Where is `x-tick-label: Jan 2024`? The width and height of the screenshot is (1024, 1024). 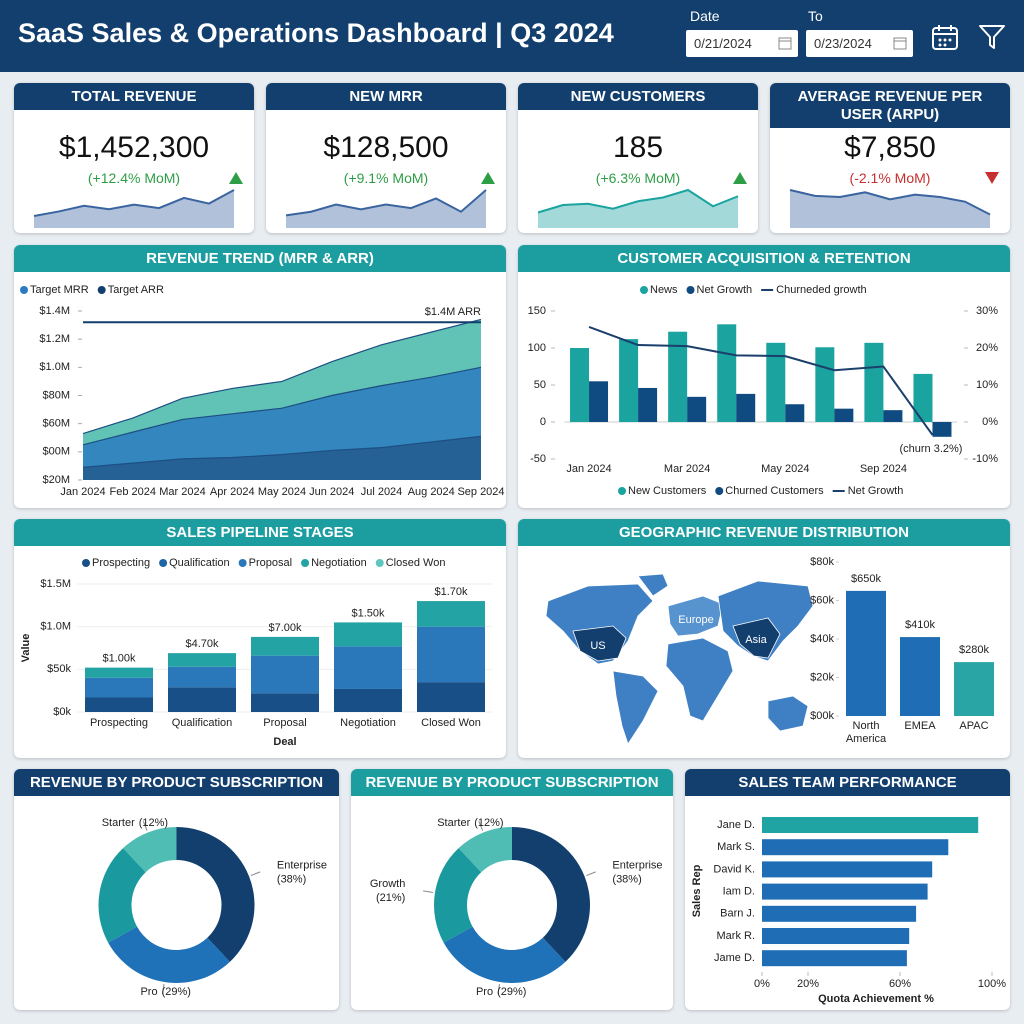
x-tick-label: Jan 2024 is located at coordinates (82, 492).